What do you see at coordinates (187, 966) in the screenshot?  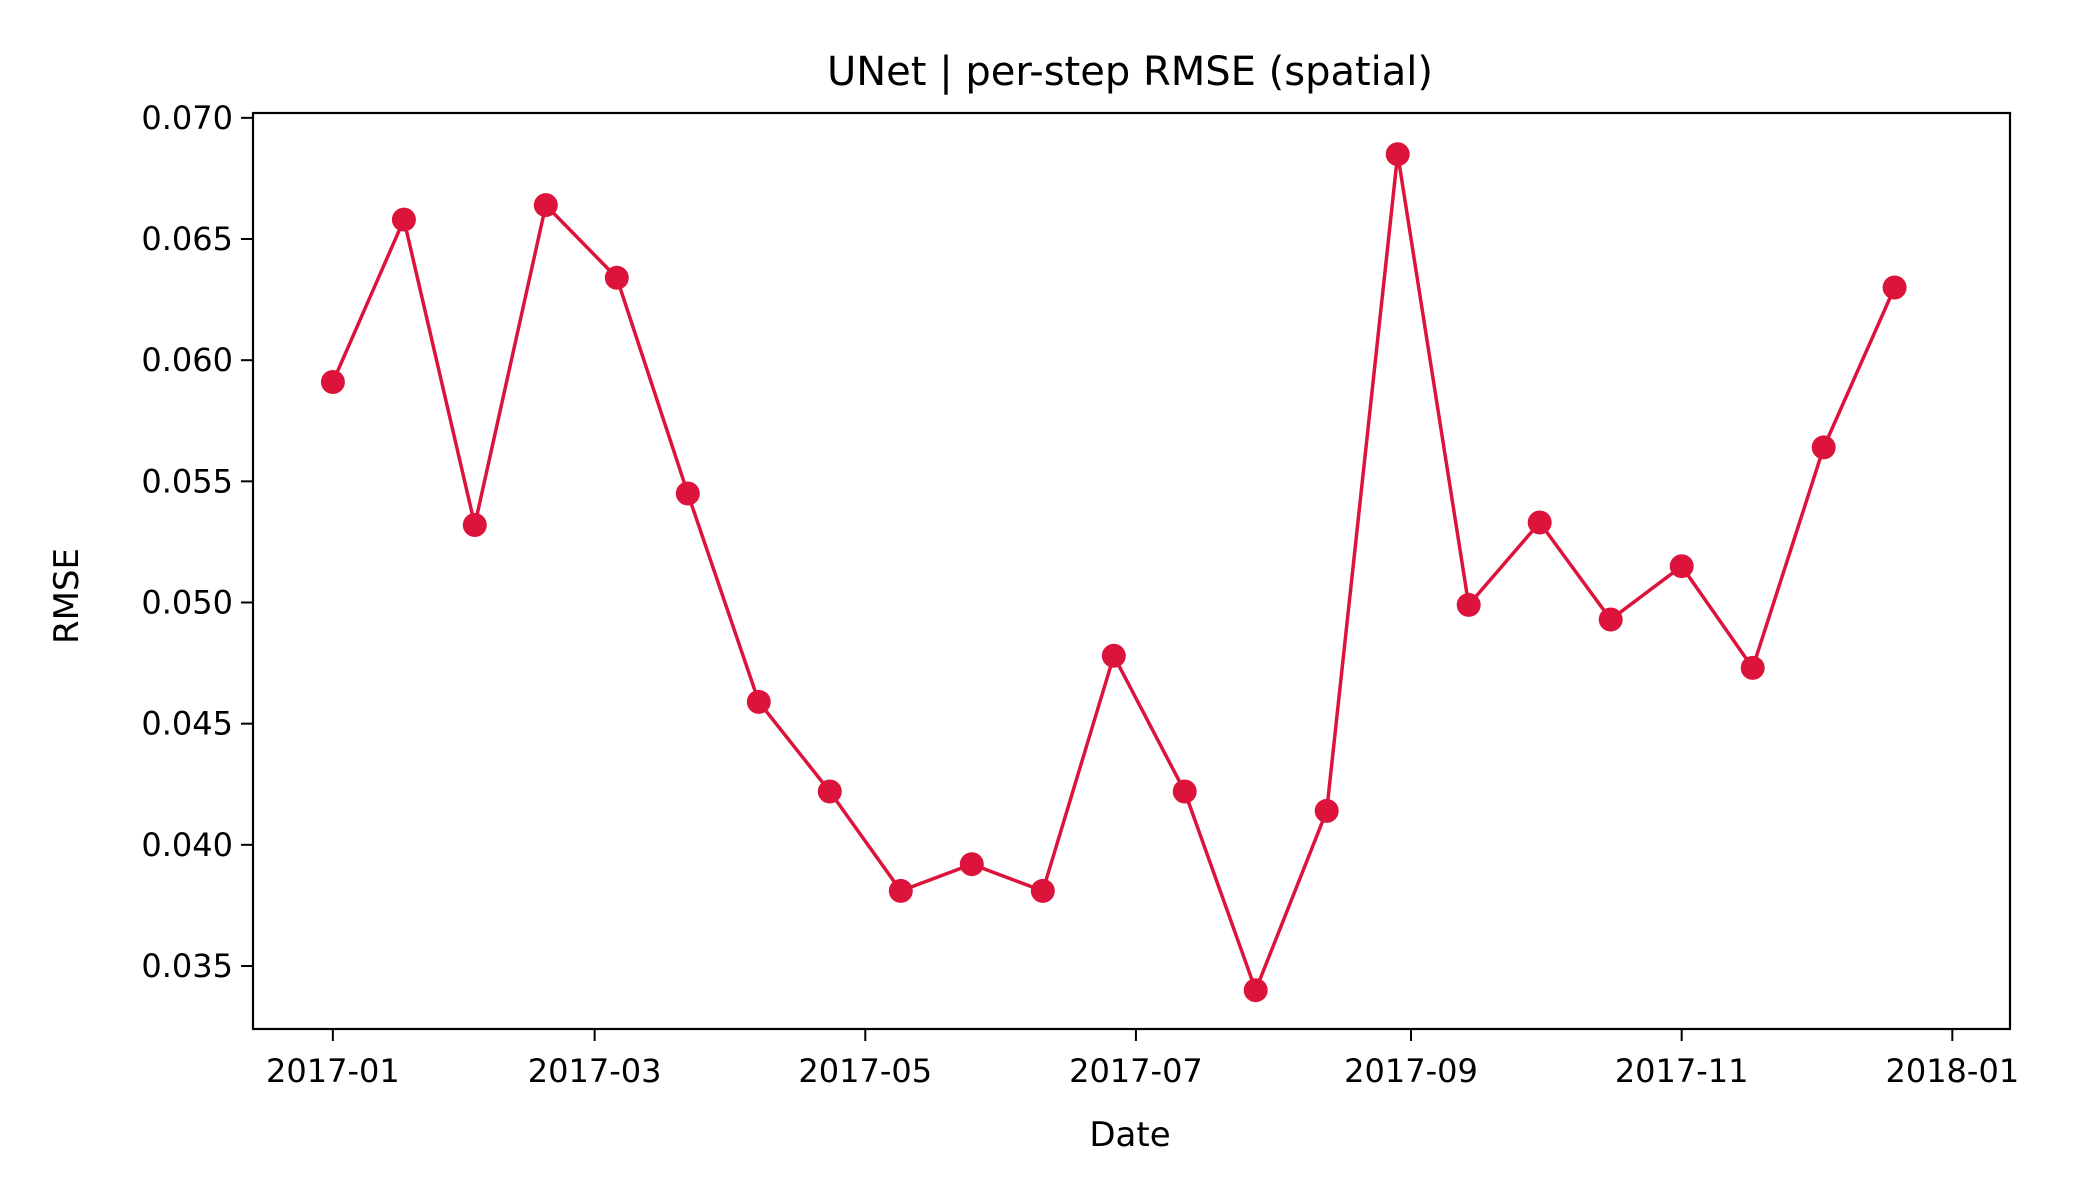 I see `y-tick-label: 0.035` at bounding box center [187, 966].